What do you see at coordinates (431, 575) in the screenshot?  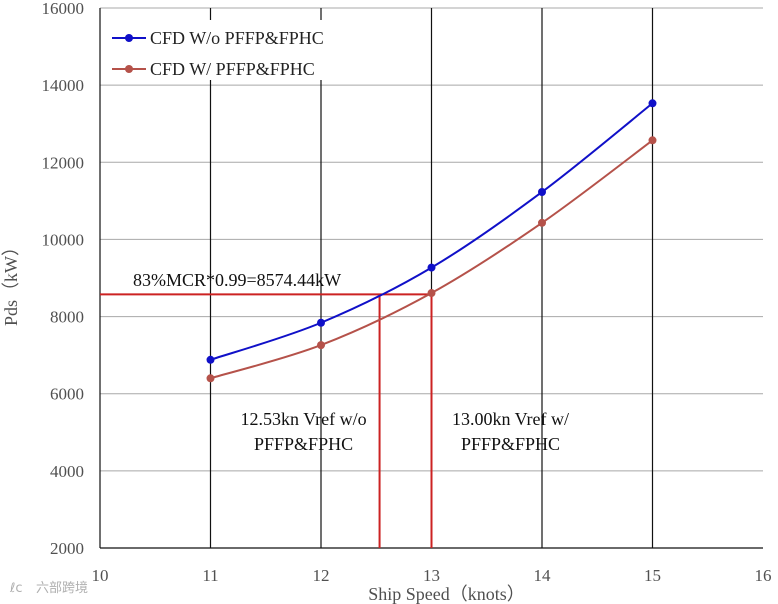 I see `x-tick-label-13: 13` at bounding box center [431, 575].